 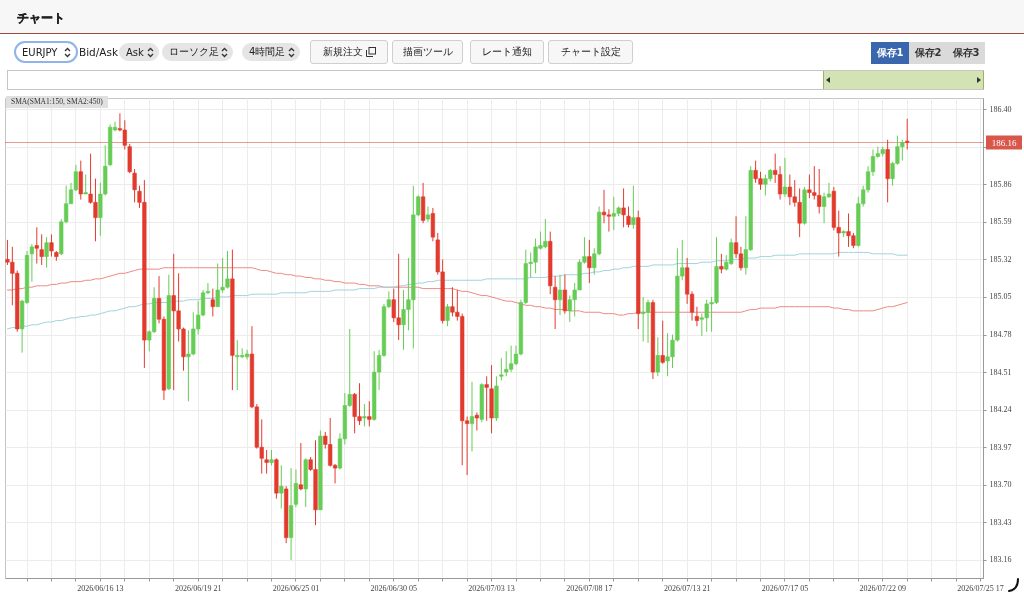 I want to click on dropdown-select: Ask, so click(x=139, y=52).